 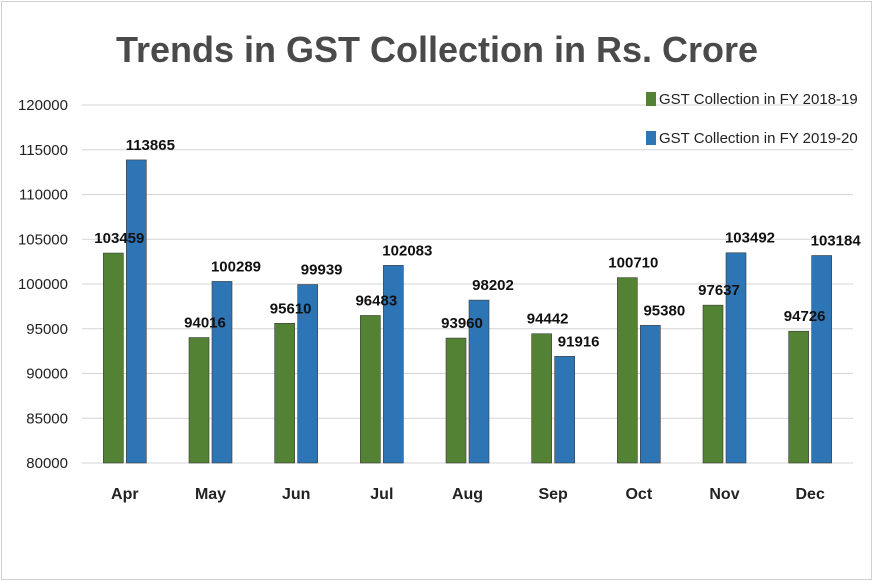 I want to click on x-tick-label: Oct, so click(x=638, y=494).